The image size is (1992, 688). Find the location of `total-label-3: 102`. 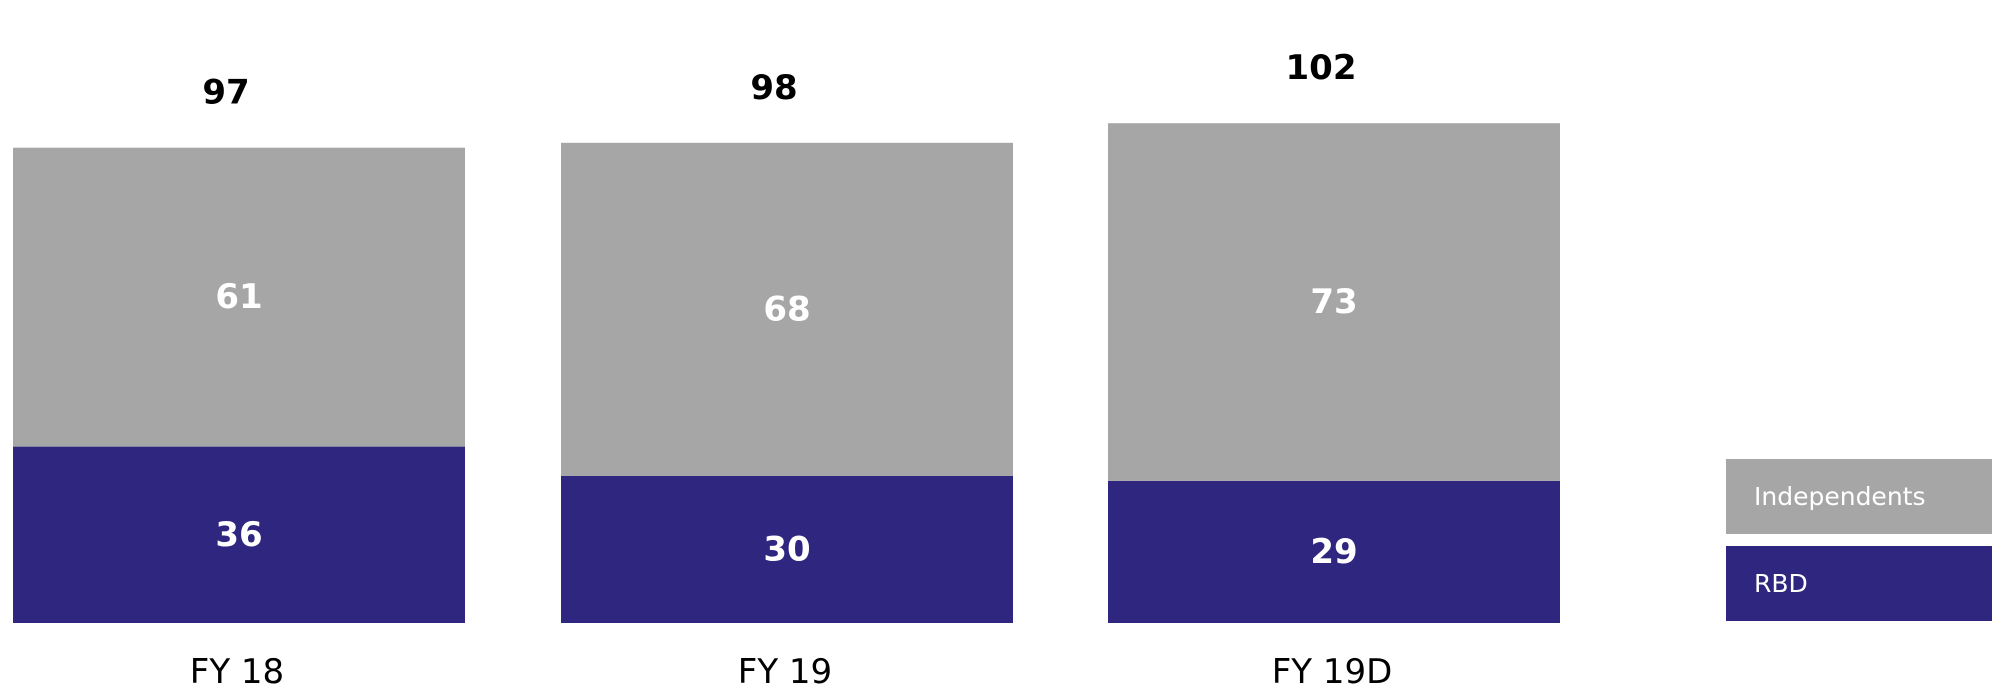

total-label-3: 102 is located at coordinates (1321, 68).